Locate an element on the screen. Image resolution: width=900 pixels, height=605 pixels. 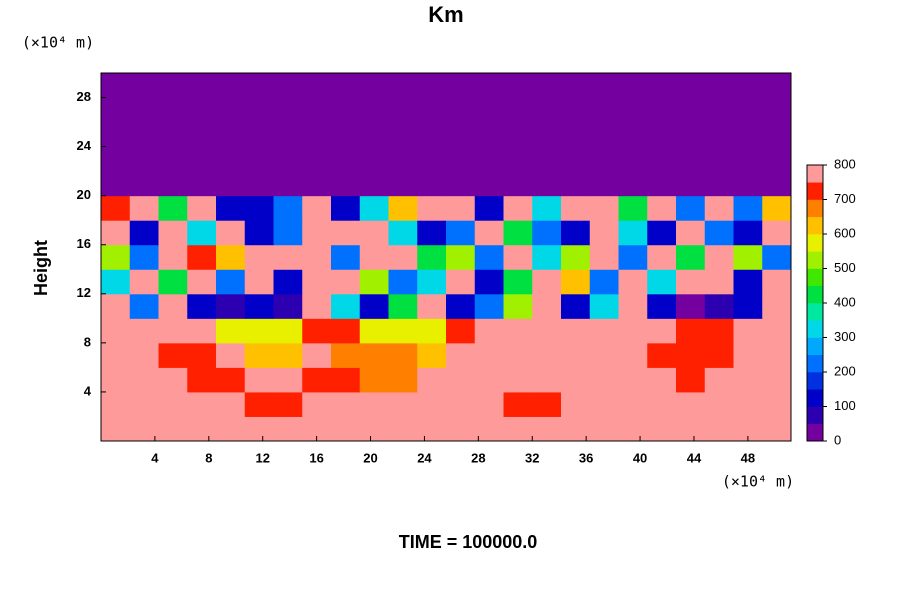
x-tick-label: 20 is located at coordinates (370, 457).